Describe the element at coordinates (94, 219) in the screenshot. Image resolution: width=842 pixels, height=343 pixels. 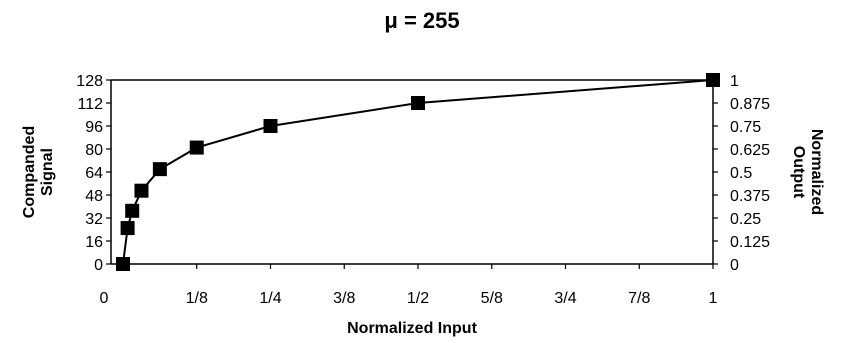
I see `y-left-tick-label: 32` at that location.